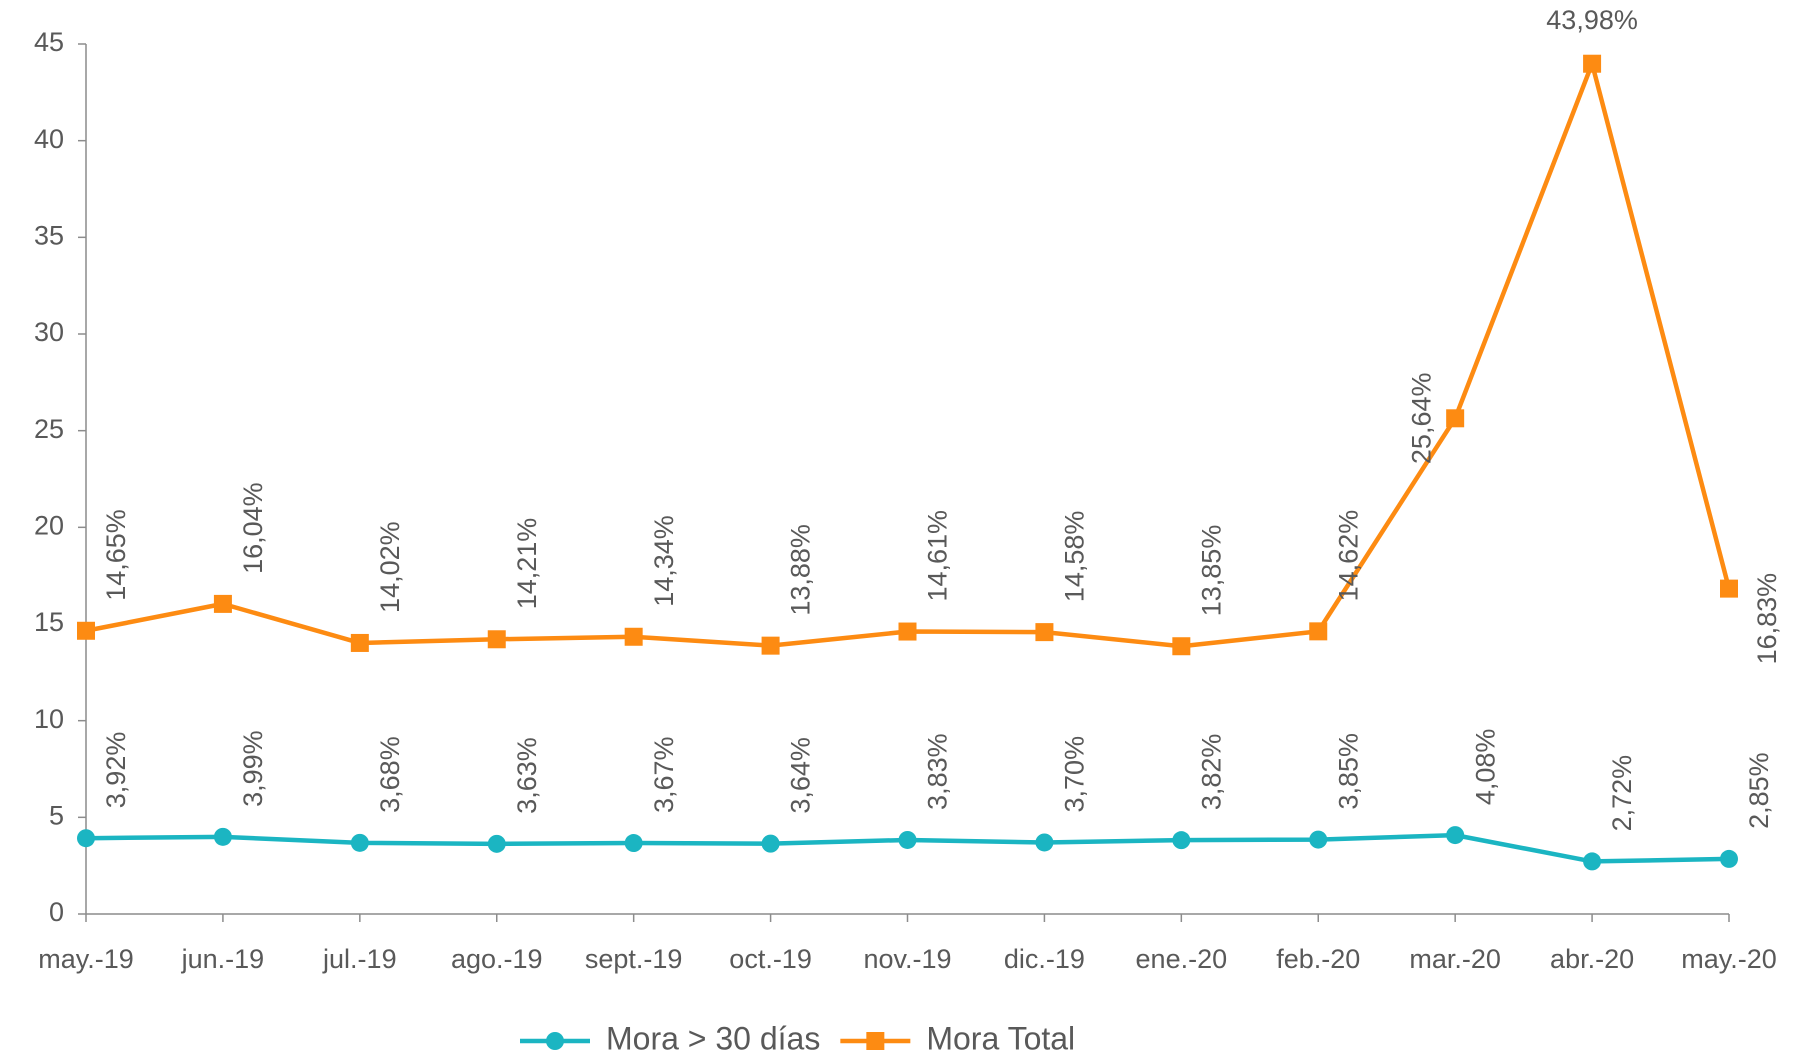 Image resolution: width=1798 pixels, height=1059 pixels. I want to click on data-label: 4,08%, so click(1485, 767).